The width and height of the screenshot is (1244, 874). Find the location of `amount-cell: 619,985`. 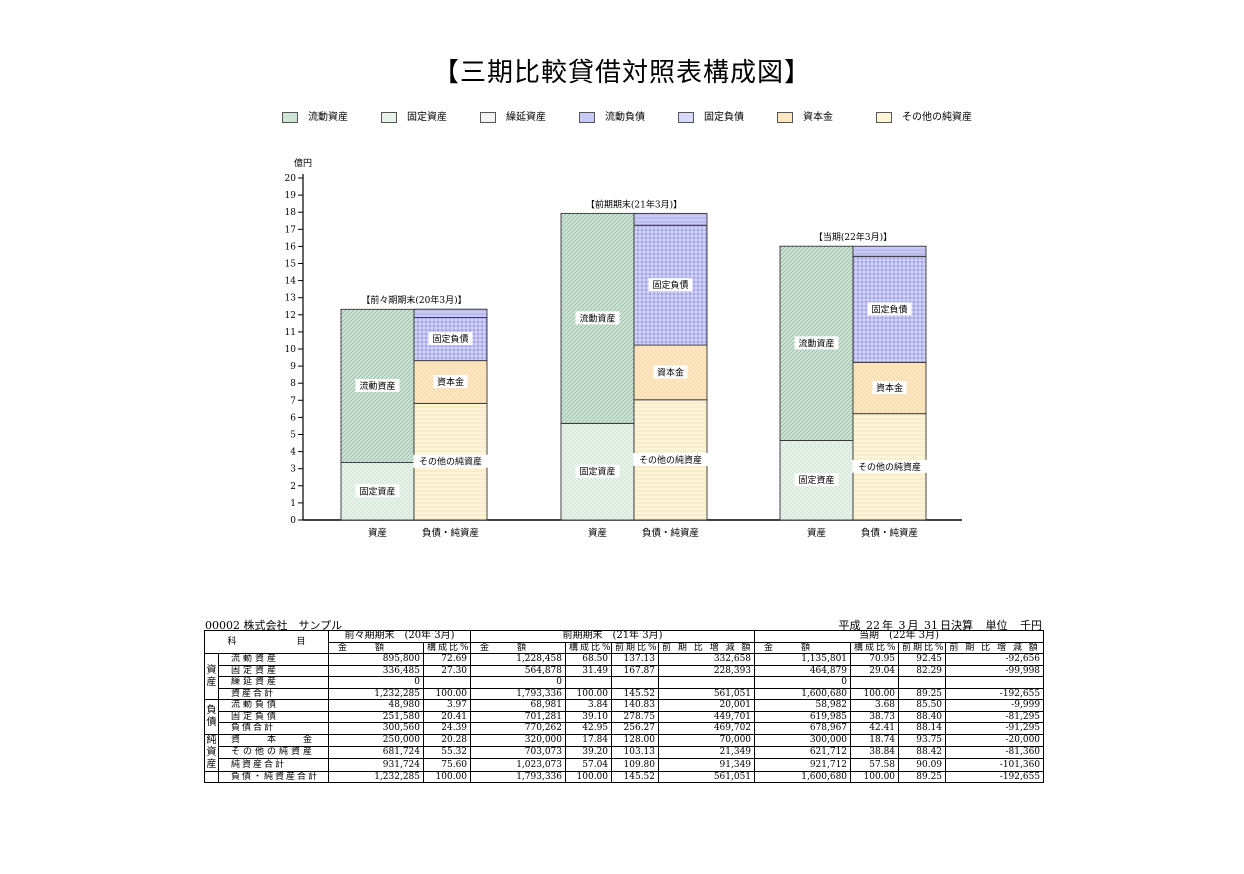

amount-cell: 619,985 is located at coordinates (803, 716).